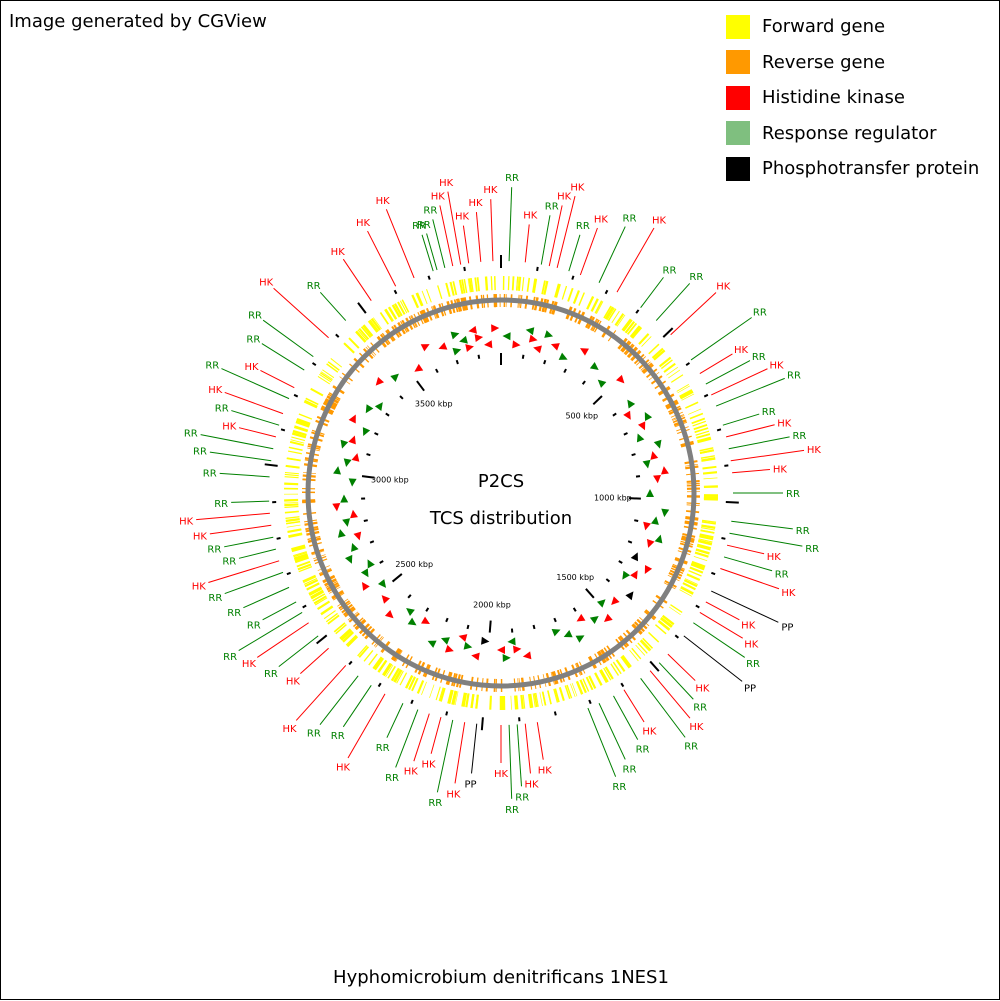 The height and width of the screenshot is (1001, 1000). Describe the element at coordinates (581, 415) in the screenshot. I see `tick-label: 500 kbp` at that location.